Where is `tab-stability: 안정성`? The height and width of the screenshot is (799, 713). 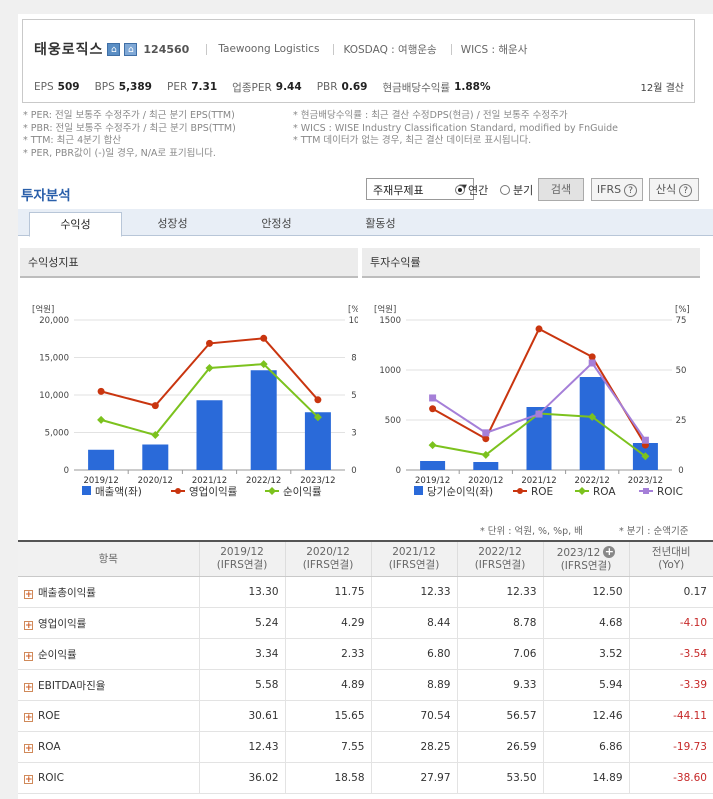 tab-stability: 안정성 is located at coordinates (276, 223).